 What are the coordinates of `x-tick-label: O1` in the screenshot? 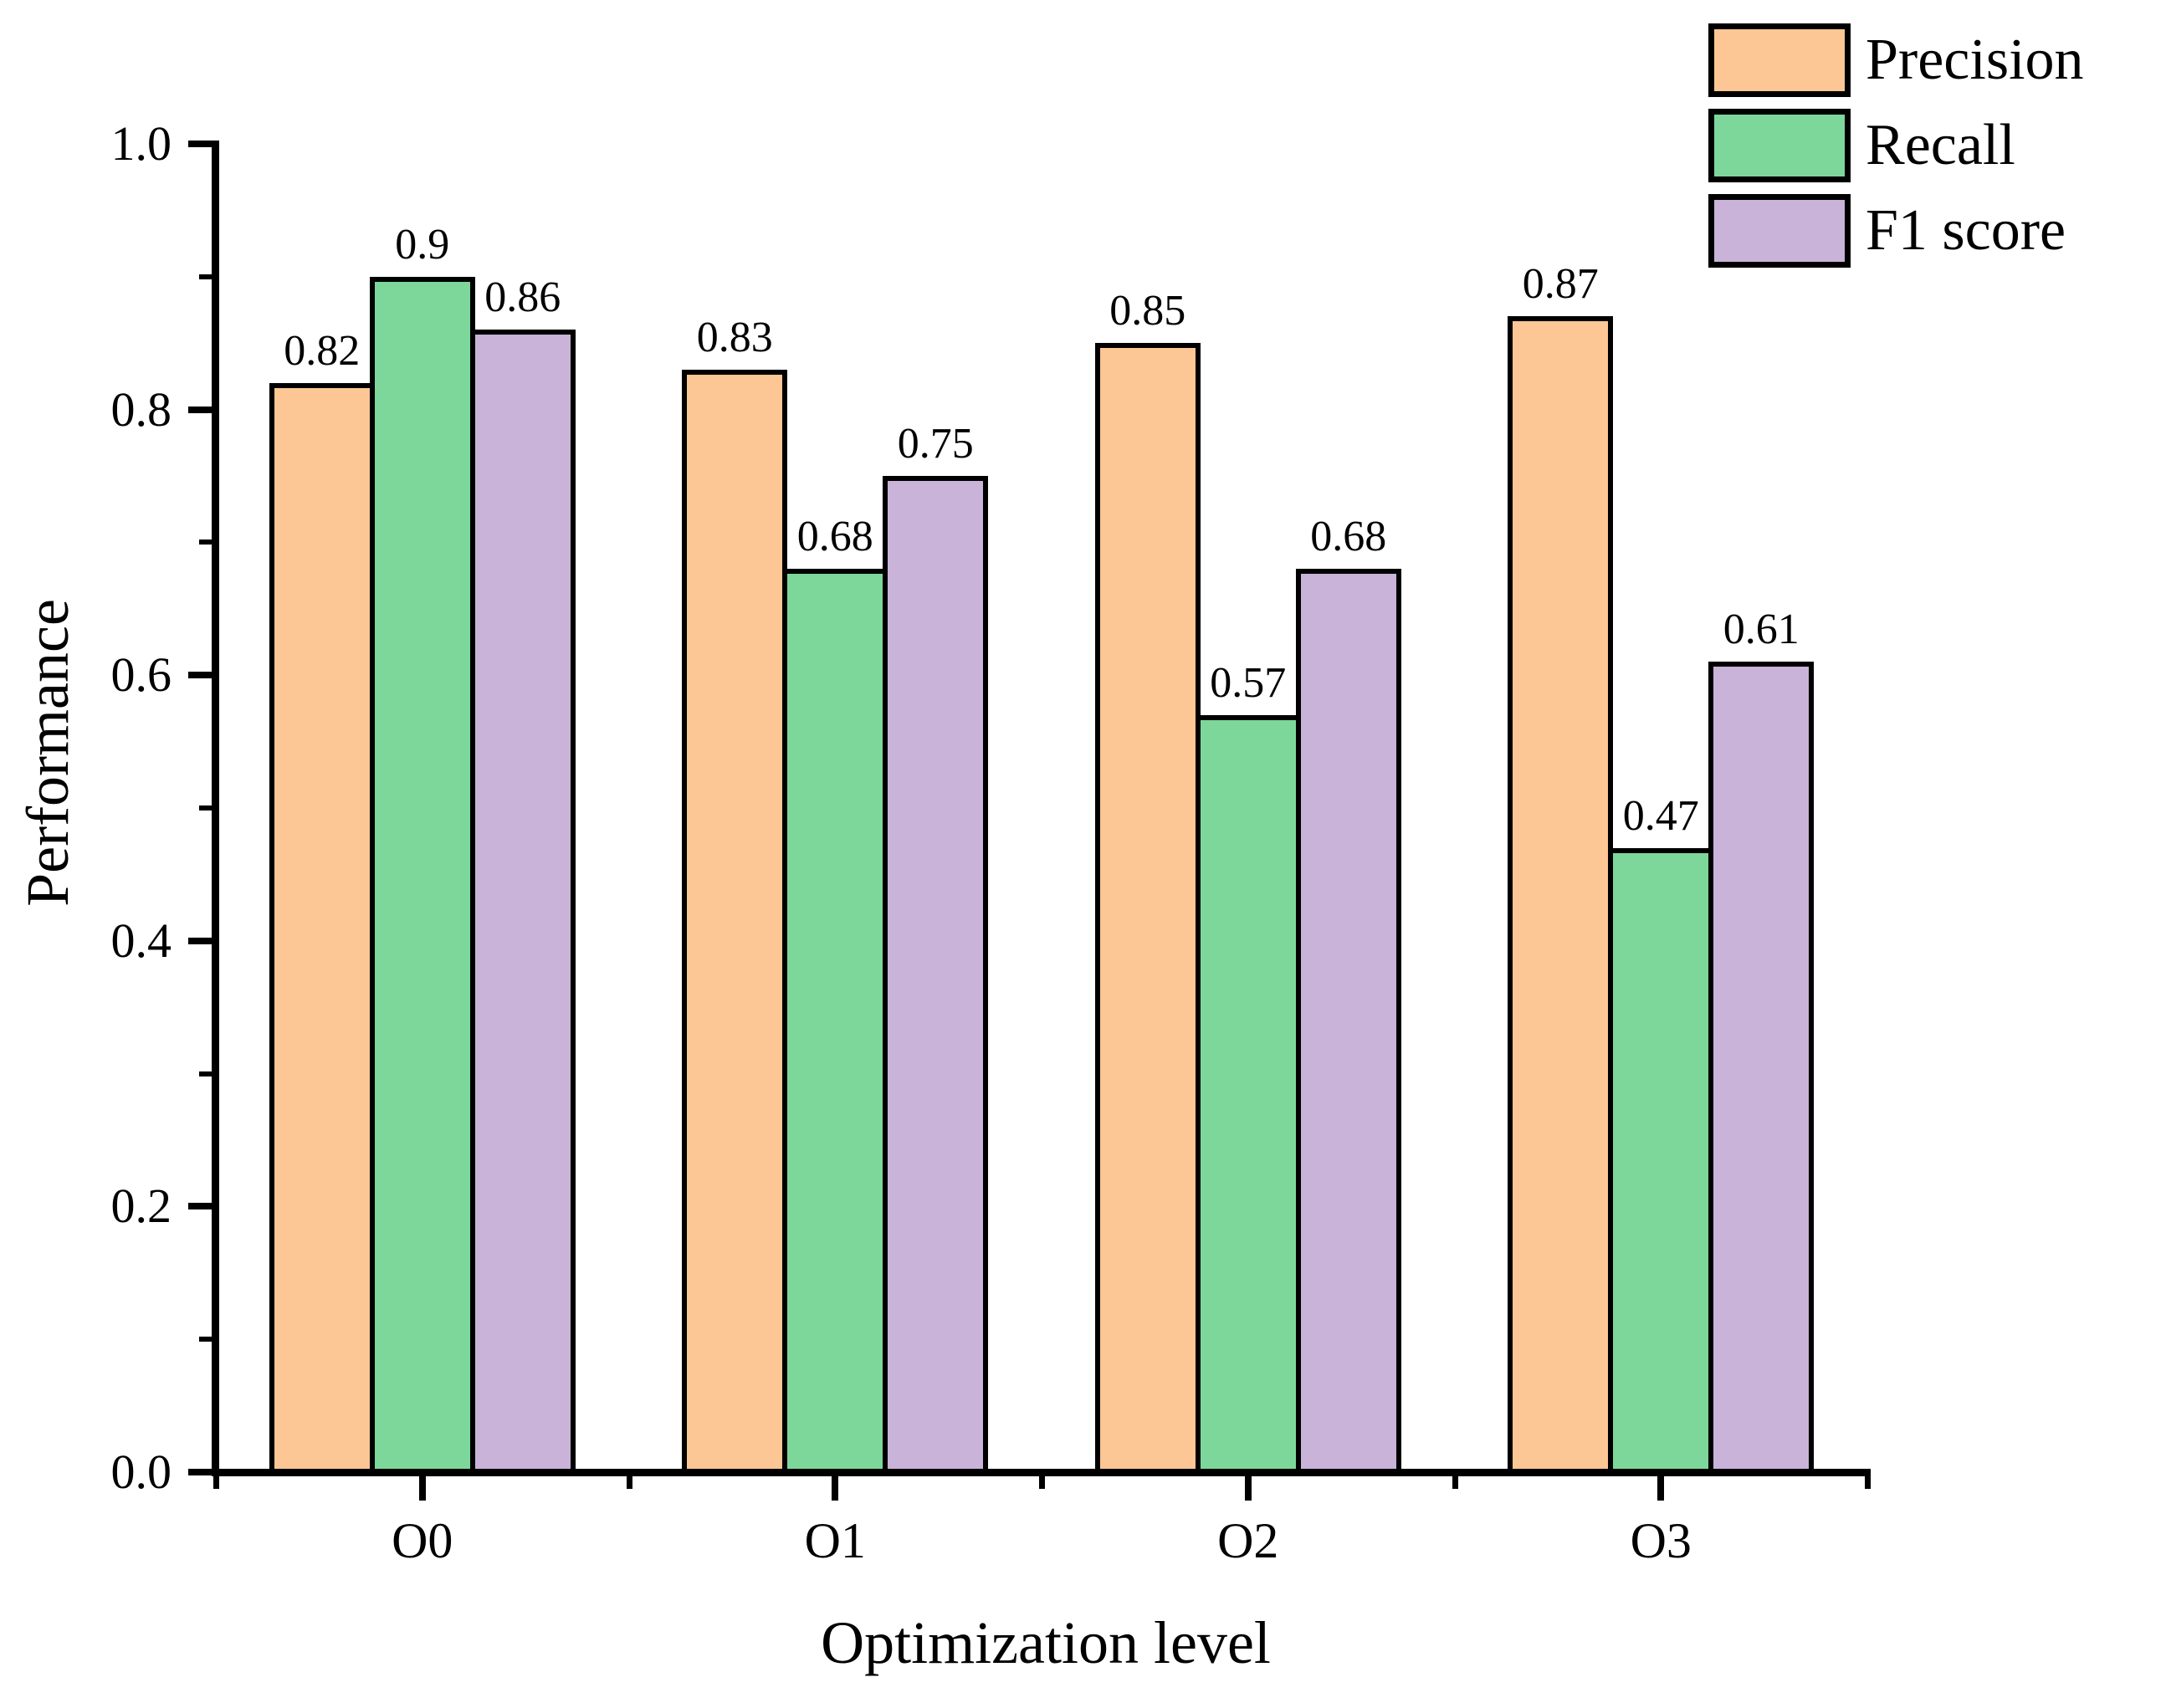 It's located at (835, 1540).